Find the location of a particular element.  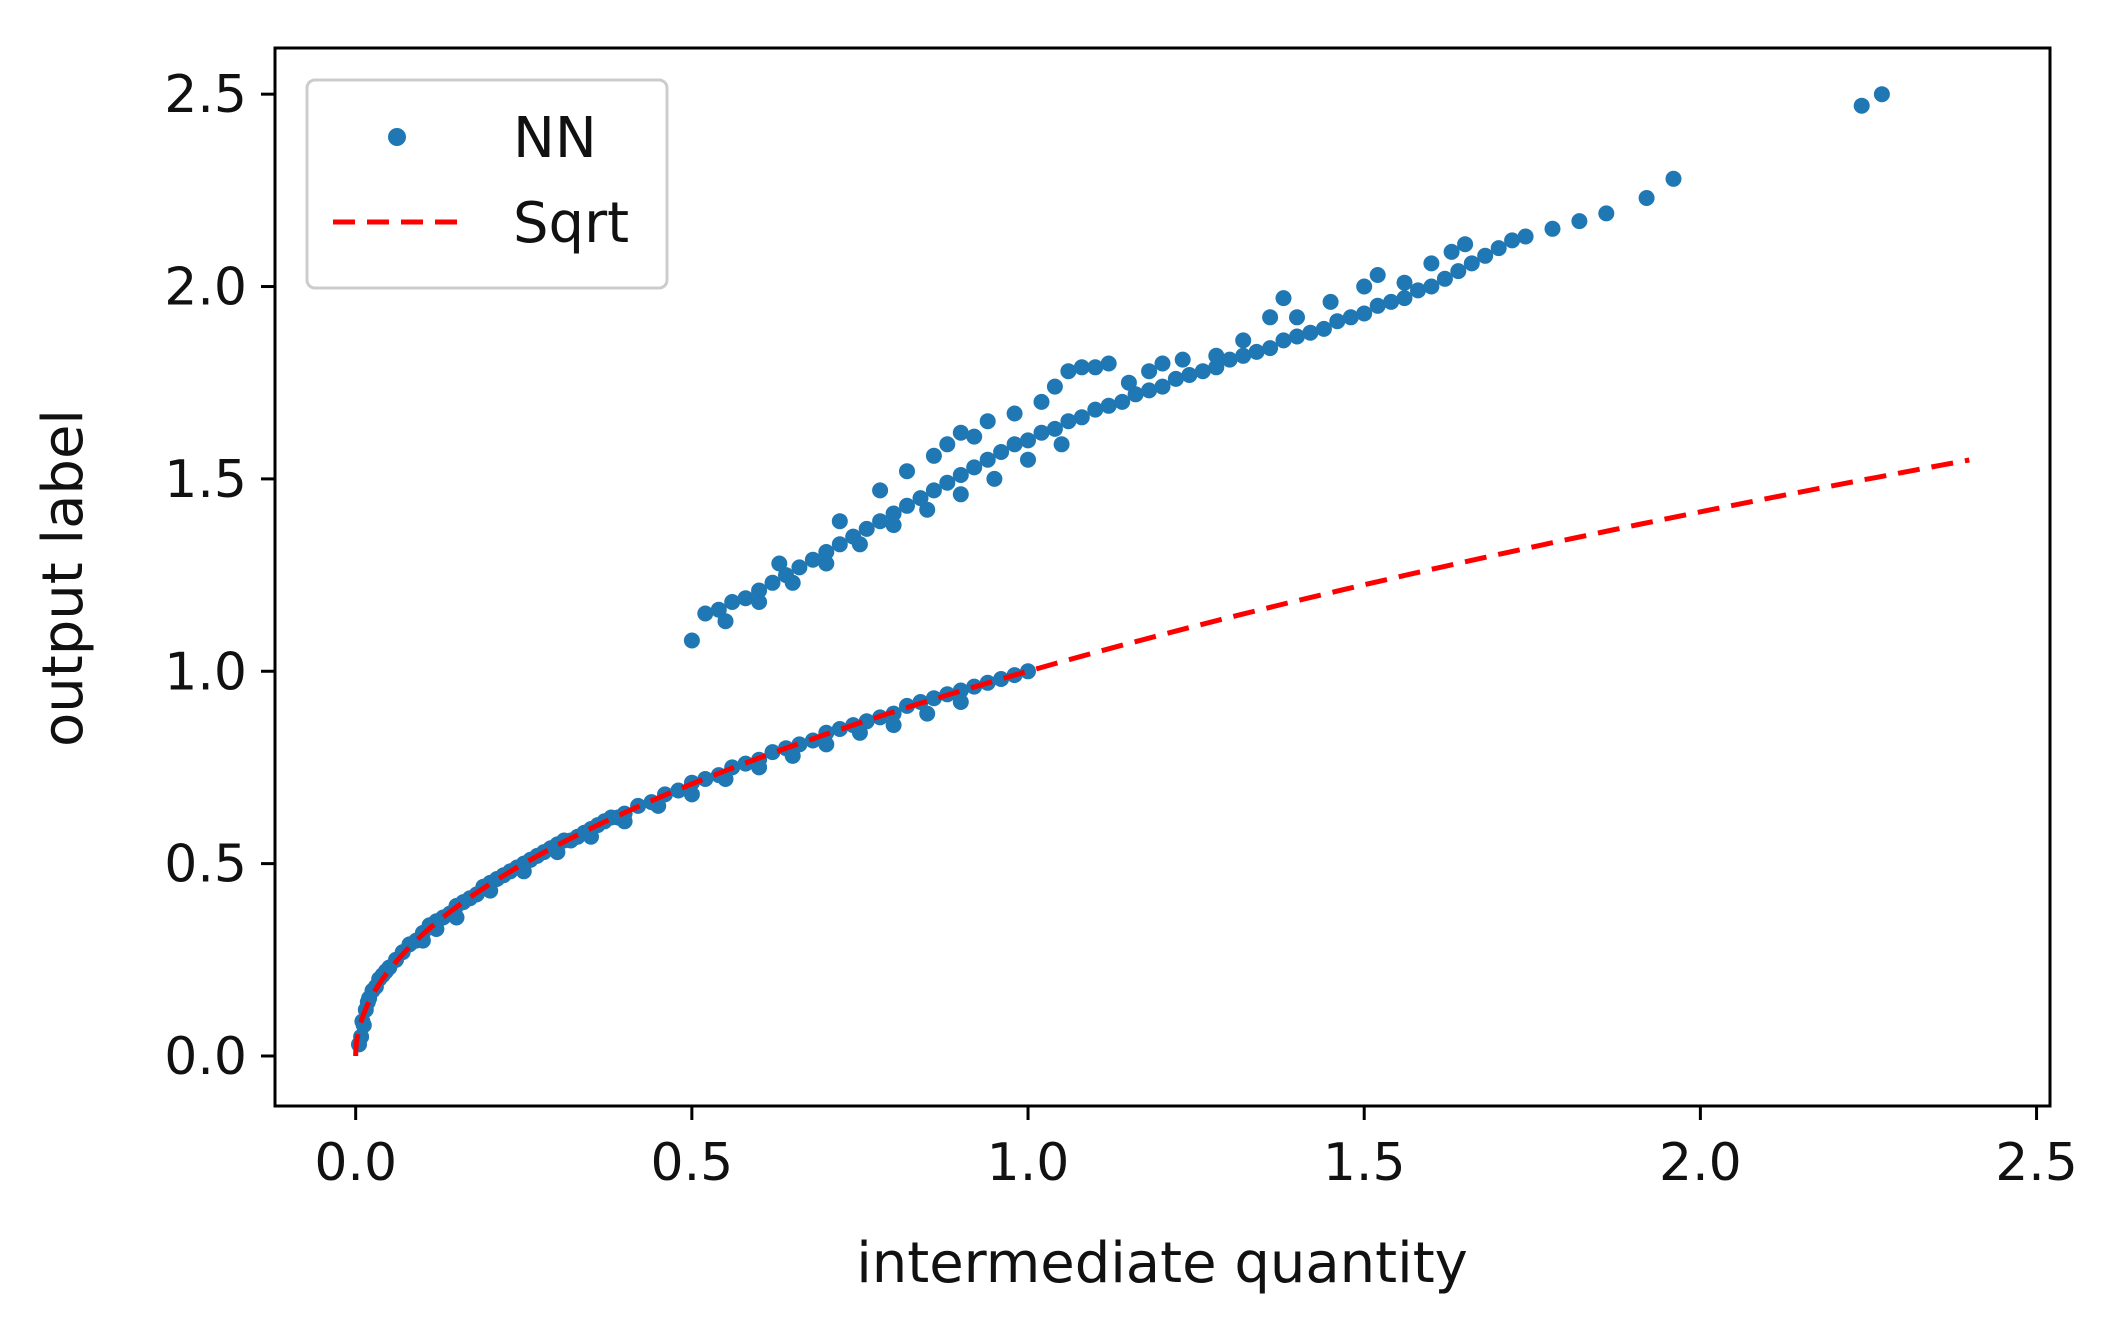

x-tick-label: 2.0 is located at coordinates (1700, 1163).